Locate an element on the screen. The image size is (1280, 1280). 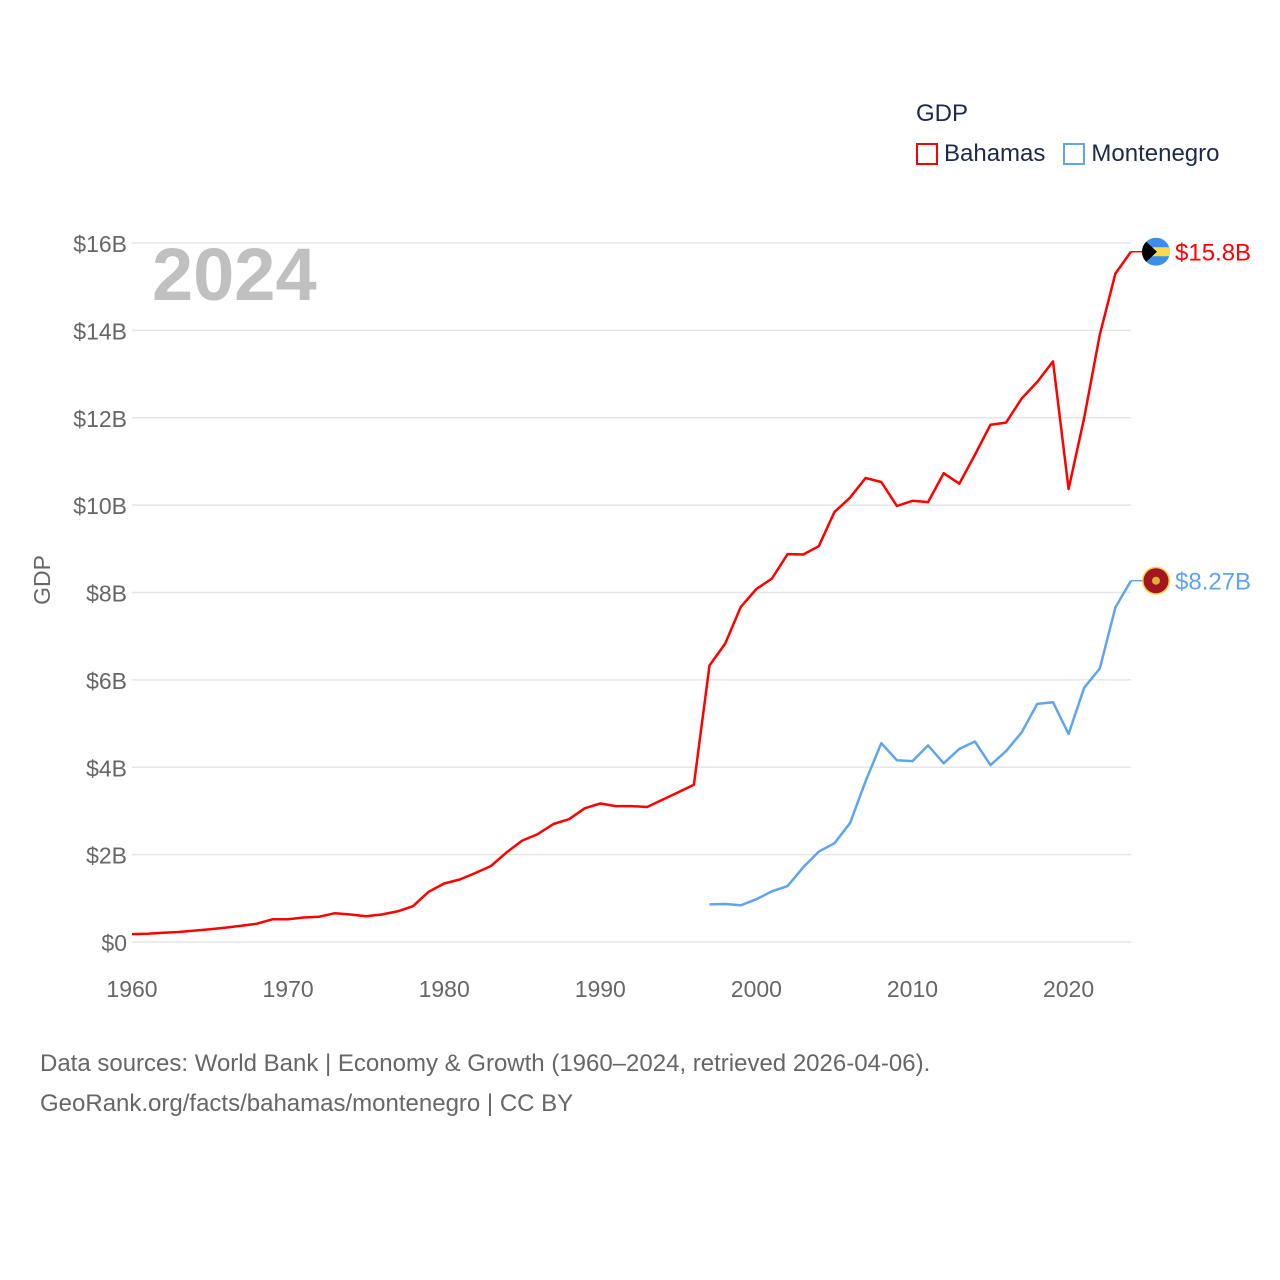
legend-label: Montenegro is located at coordinates (1155, 153).